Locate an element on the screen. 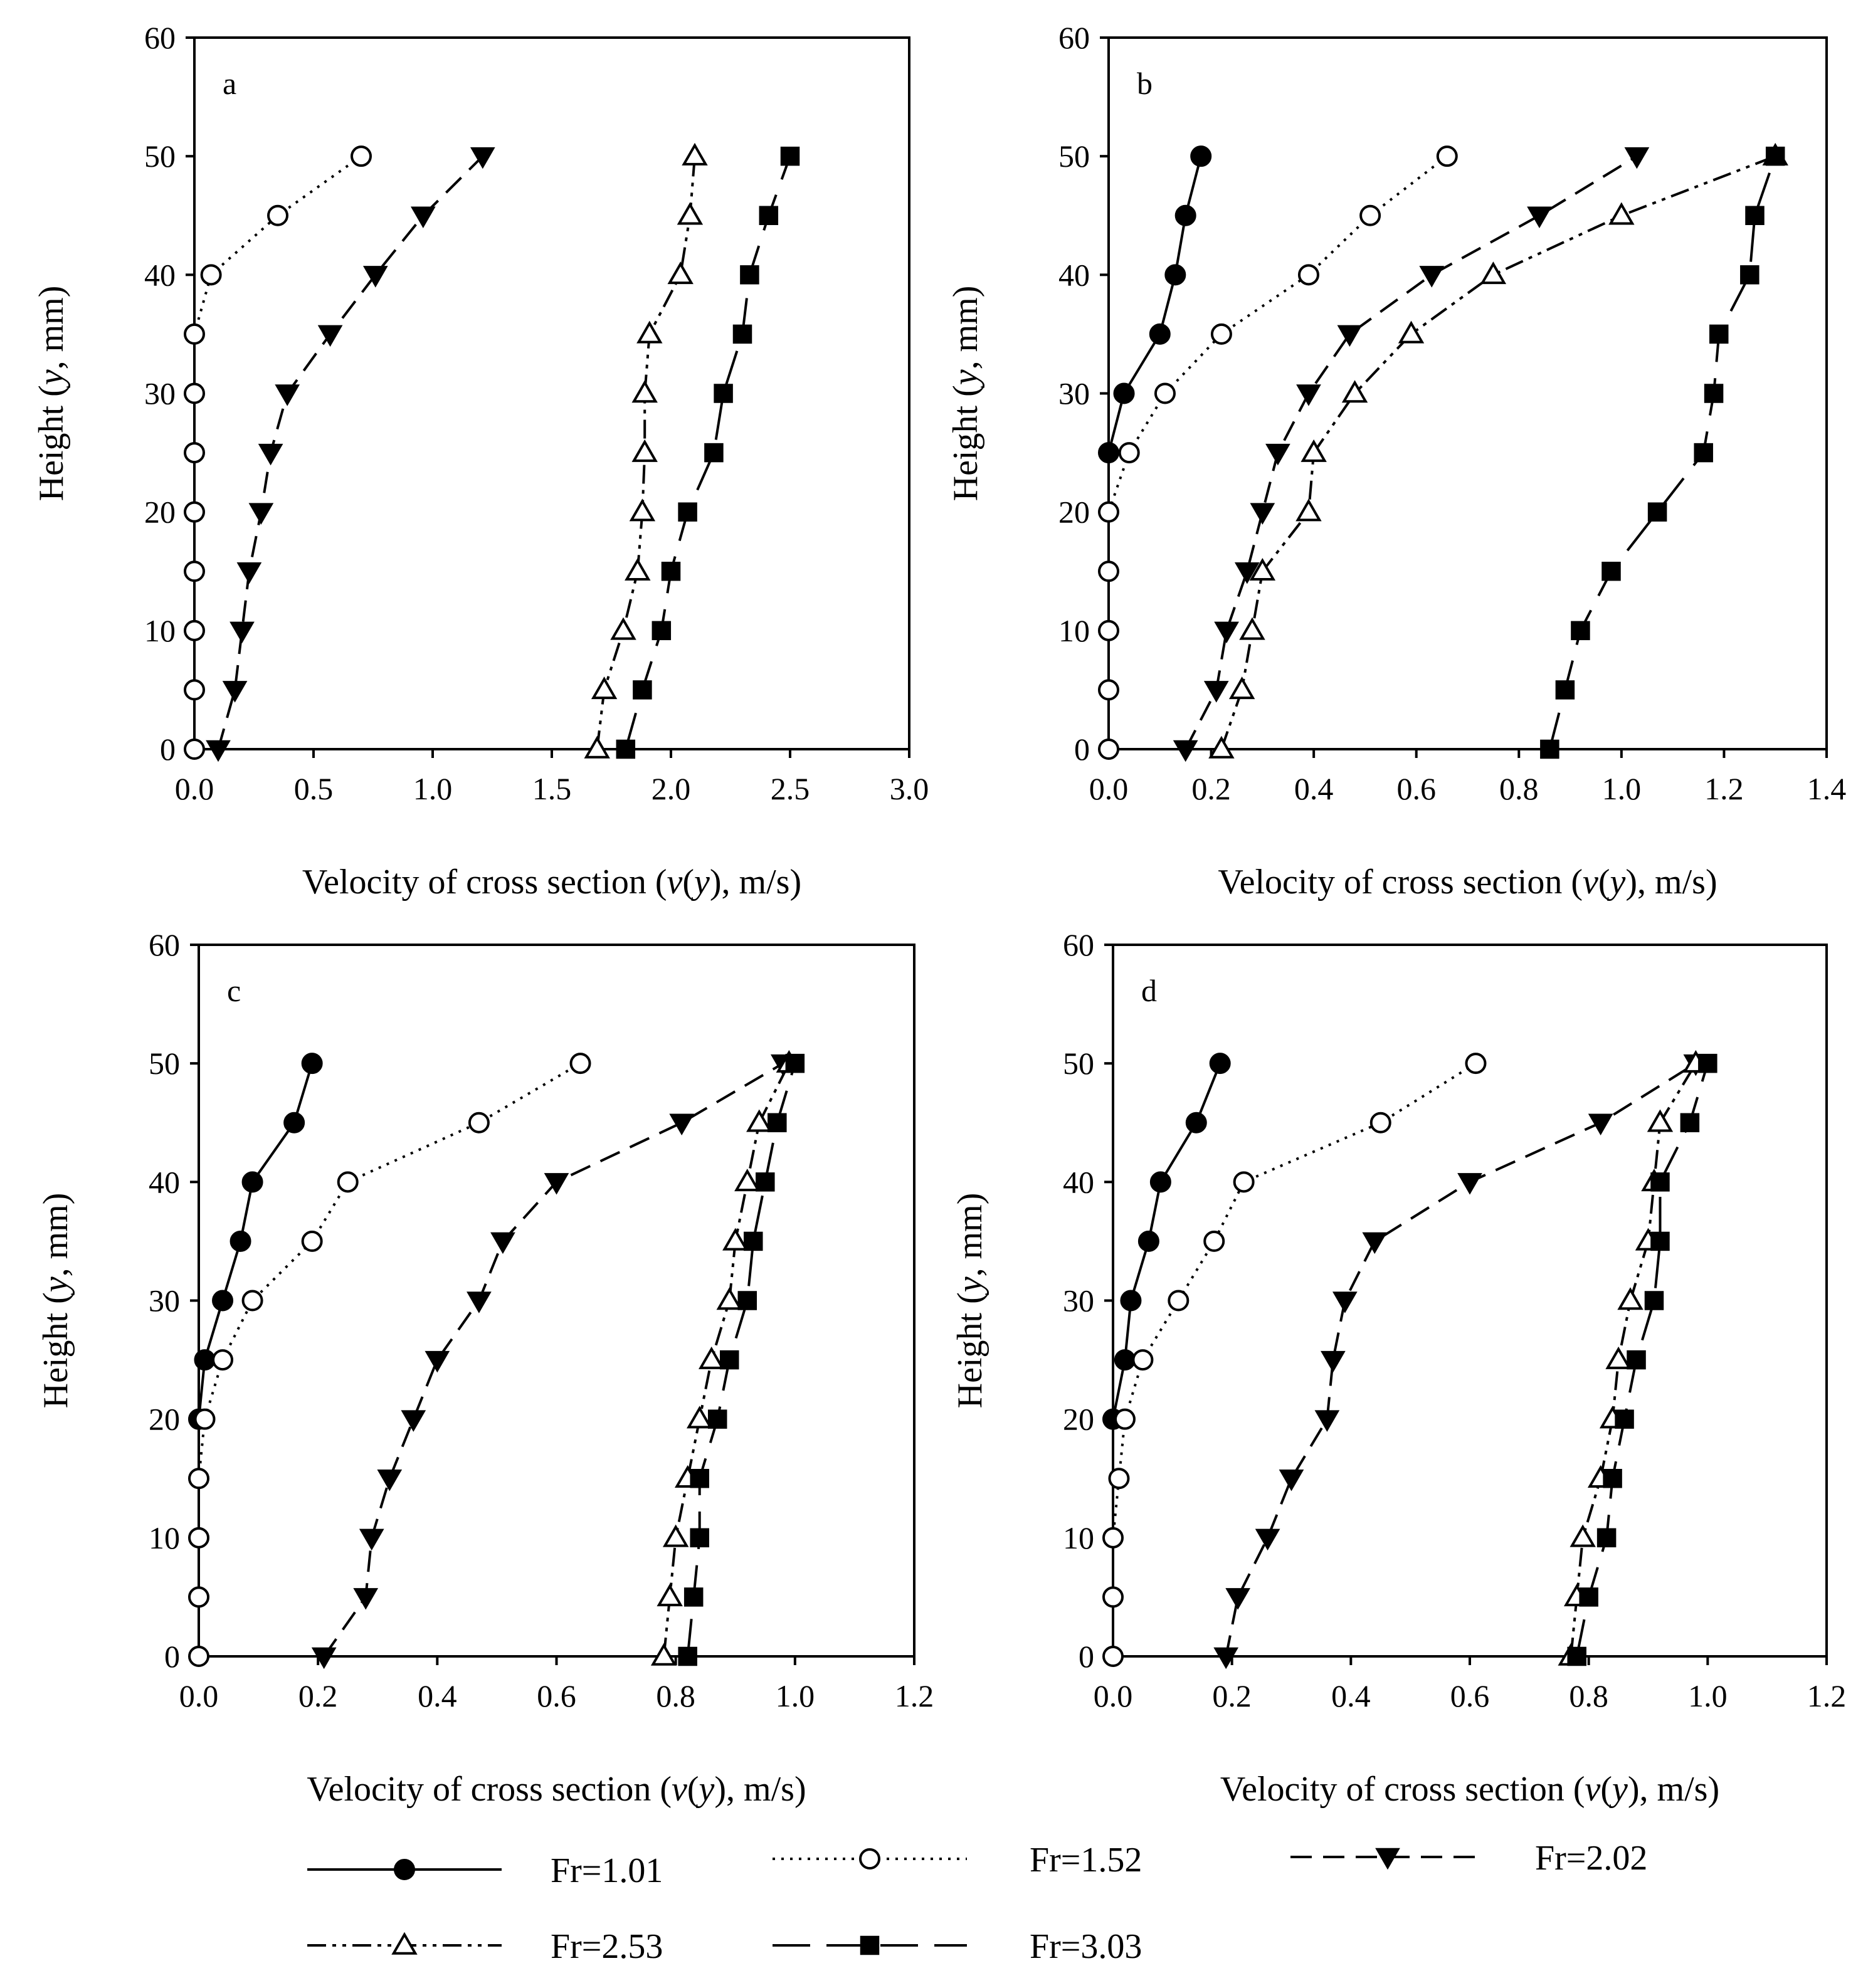  x-tick-label: 0.2 is located at coordinates (1211, 788).